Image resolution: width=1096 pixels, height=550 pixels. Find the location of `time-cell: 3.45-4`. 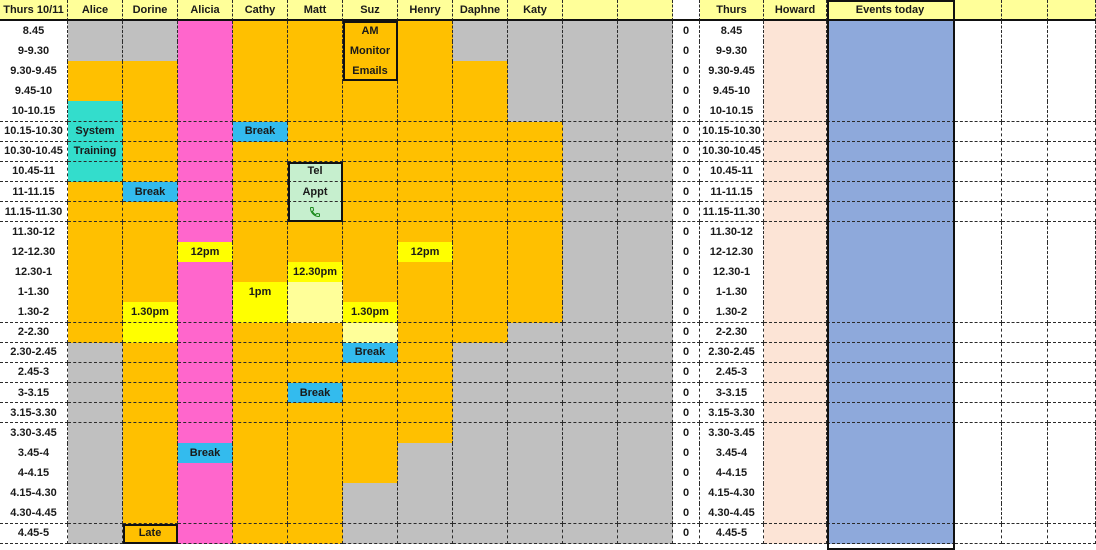

time-cell: 3.45-4 is located at coordinates (34, 453).